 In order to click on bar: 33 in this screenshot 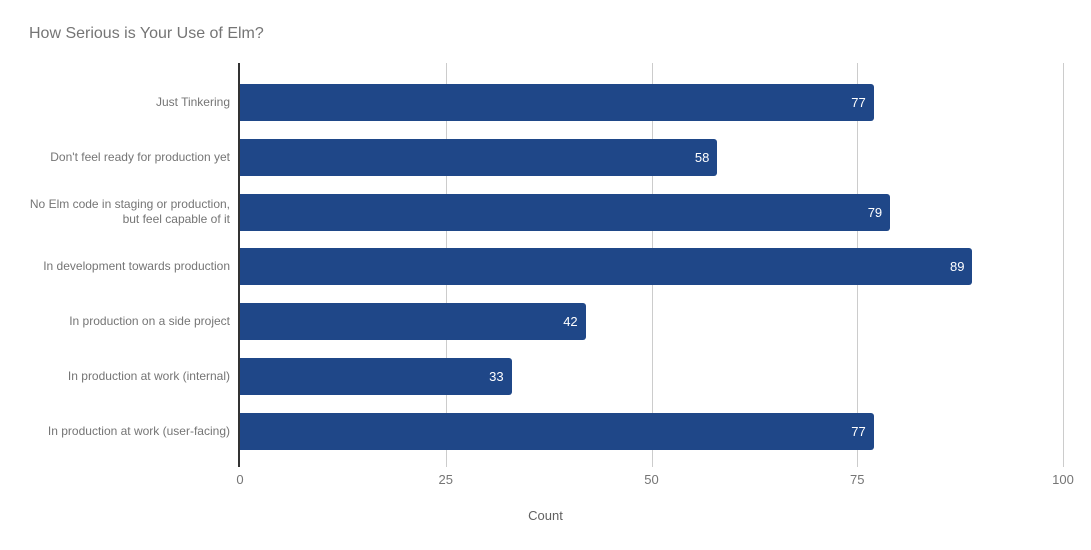, I will do `click(376, 377)`.